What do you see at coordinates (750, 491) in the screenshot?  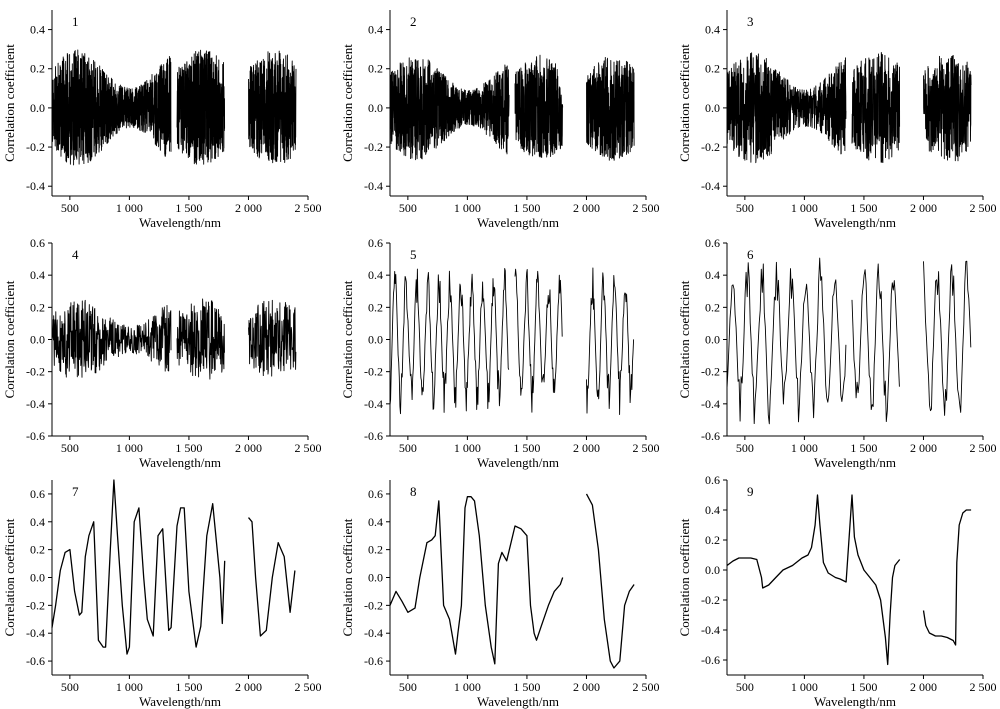 I see `panel-number-label: 9` at bounding box center [750, 491].